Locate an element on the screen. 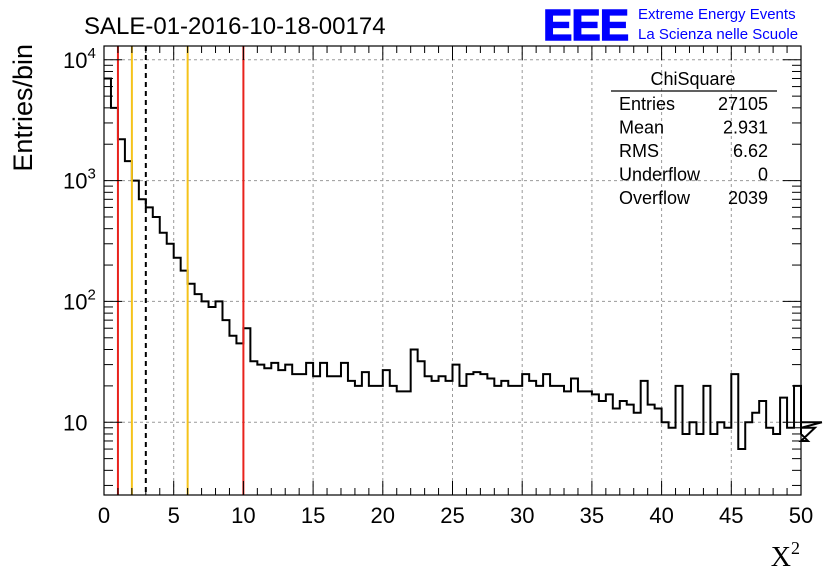 The width and height of the screenshot is (836, 572). y-tick-label-exp: 4 is located at coordinates (91, 53).